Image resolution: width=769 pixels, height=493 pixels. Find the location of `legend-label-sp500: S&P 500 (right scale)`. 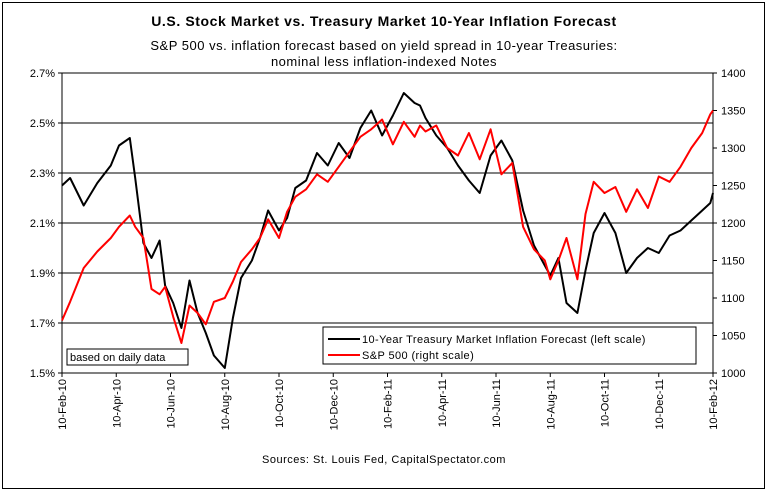

legend-label-sp500: S&P 500 (right scale) is located at coordinates (418, 356).